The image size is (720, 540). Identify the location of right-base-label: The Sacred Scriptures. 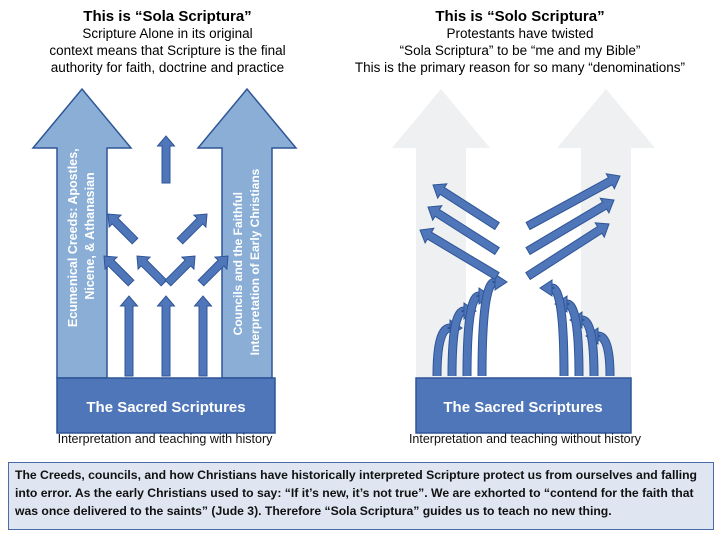
(522, 407).